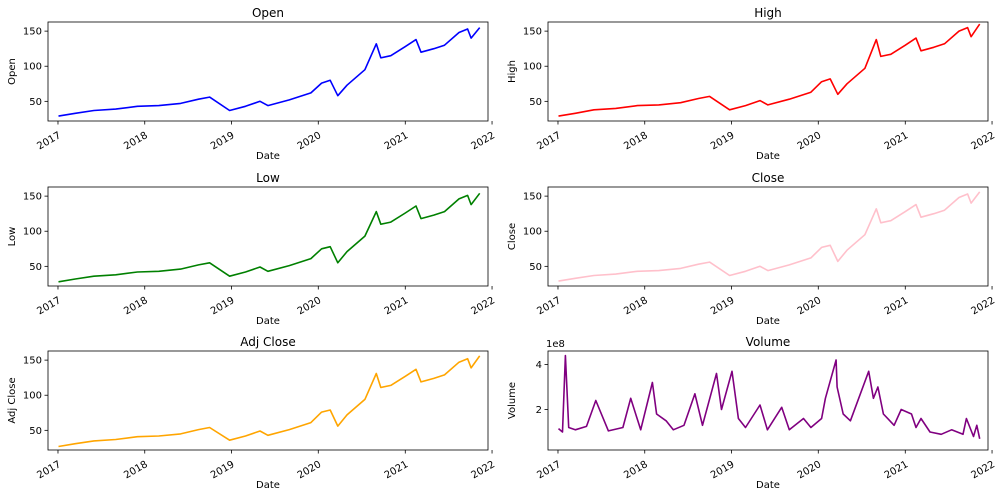  I want to click on y-tick-label: 2, so click(539, 410).